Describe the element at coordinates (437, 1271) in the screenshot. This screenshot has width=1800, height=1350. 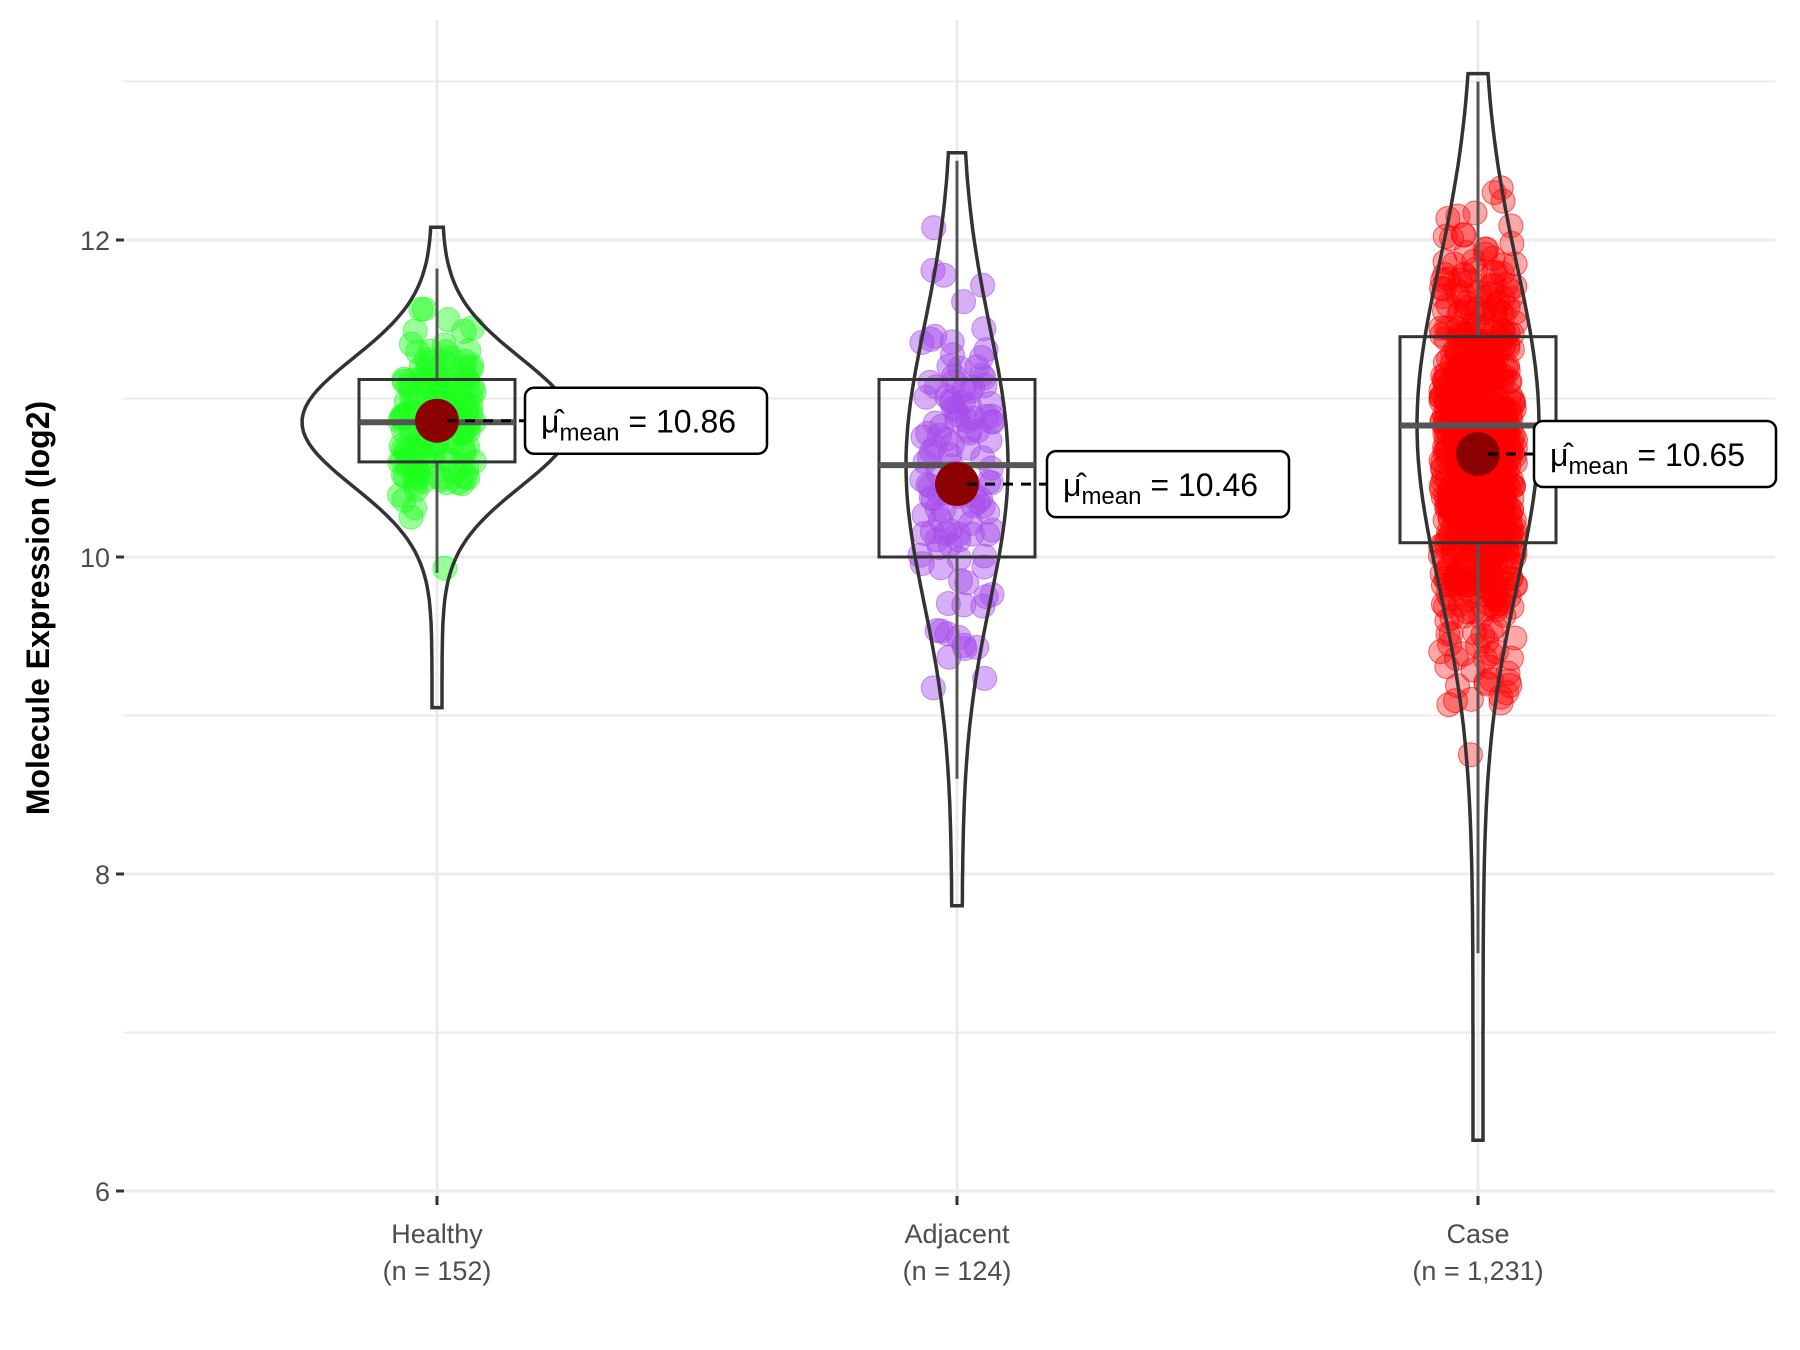
I see `x-tick-sample-size: (n = 152)` at that location.